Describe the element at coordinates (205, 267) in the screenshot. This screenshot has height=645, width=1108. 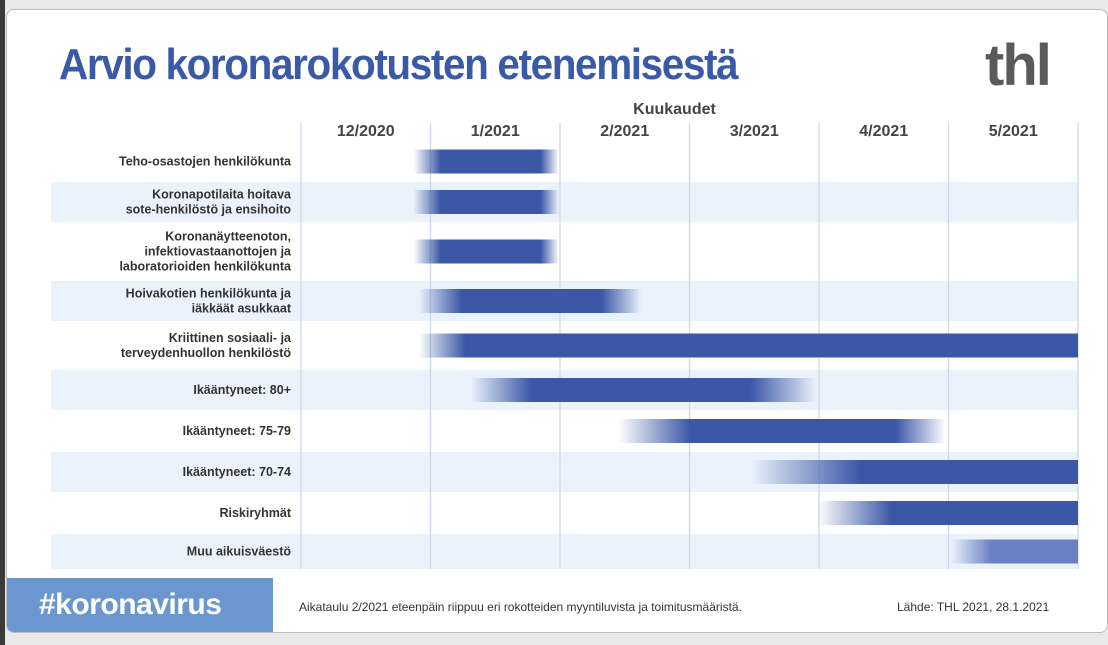
I see `row-label: laboratorioiden henkilökunta` at that location.